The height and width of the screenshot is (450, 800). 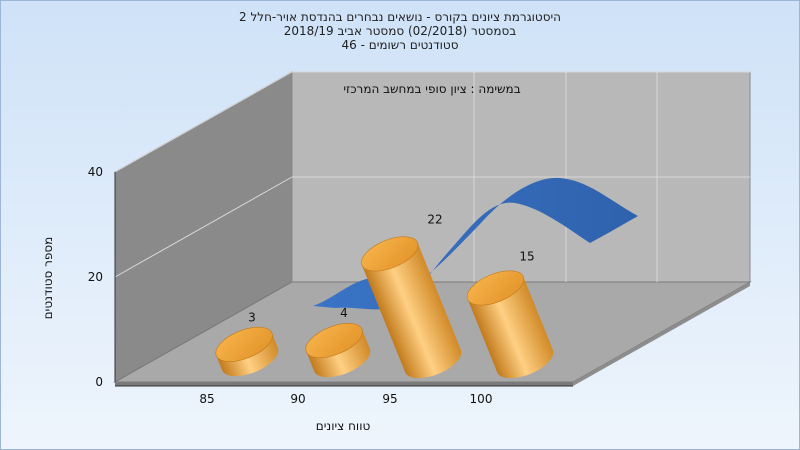 What do you see at coordinates (95, 172) in the screenshot?
I see `y-tick-label-40: 40` at bounding box center [95, 172].